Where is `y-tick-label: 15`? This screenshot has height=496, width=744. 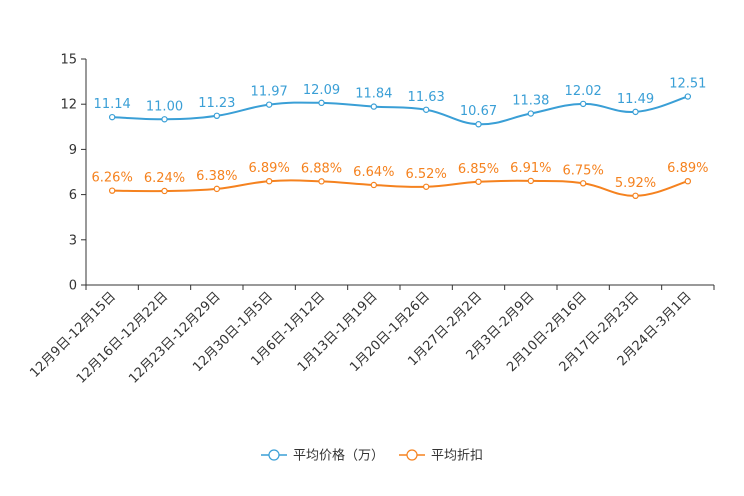 y-tick-label: 15 is located at coordinates (68, 60).